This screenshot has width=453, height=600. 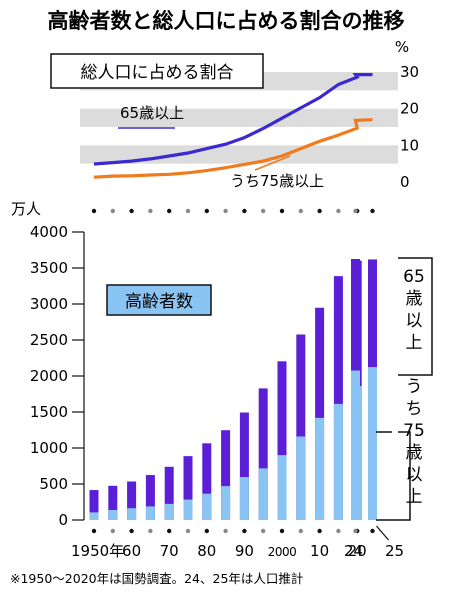 I want to click on line-chart-y-tick: 10, so click(x=409, y=145).